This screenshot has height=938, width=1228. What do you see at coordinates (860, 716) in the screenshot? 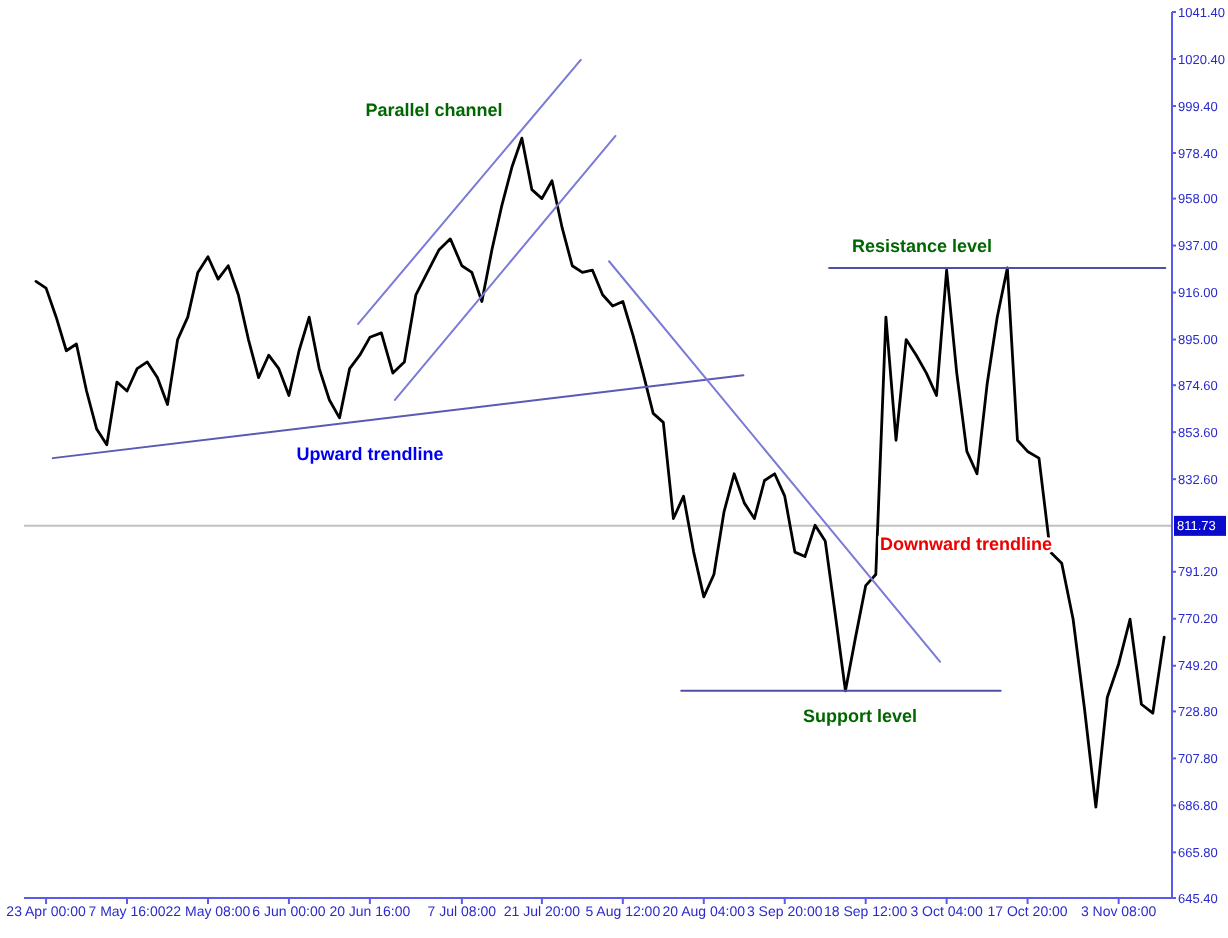
I see `annotation: Support level` at bounding box center [860, 716].